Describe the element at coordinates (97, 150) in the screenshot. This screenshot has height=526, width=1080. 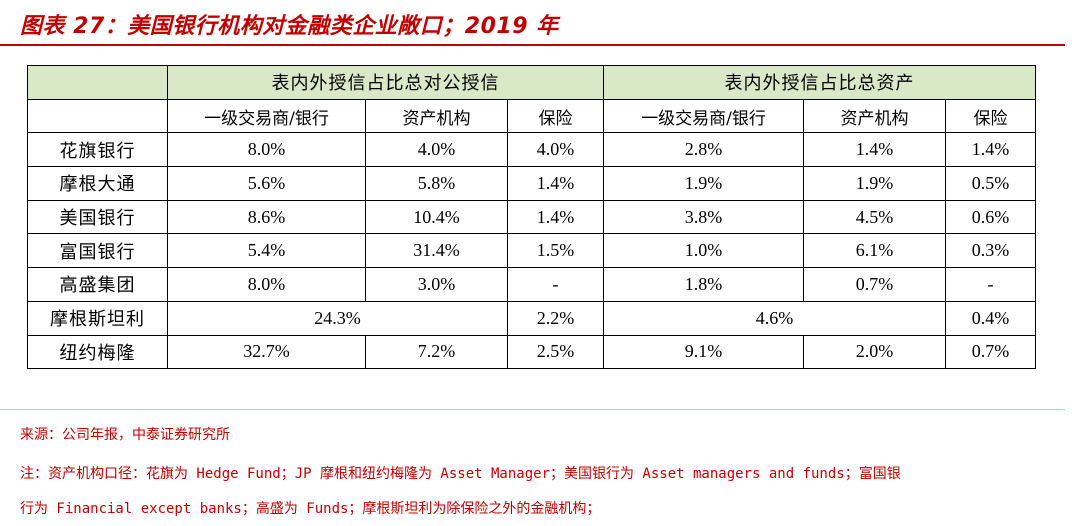
I see `row-label: 花旗银行` at that location.